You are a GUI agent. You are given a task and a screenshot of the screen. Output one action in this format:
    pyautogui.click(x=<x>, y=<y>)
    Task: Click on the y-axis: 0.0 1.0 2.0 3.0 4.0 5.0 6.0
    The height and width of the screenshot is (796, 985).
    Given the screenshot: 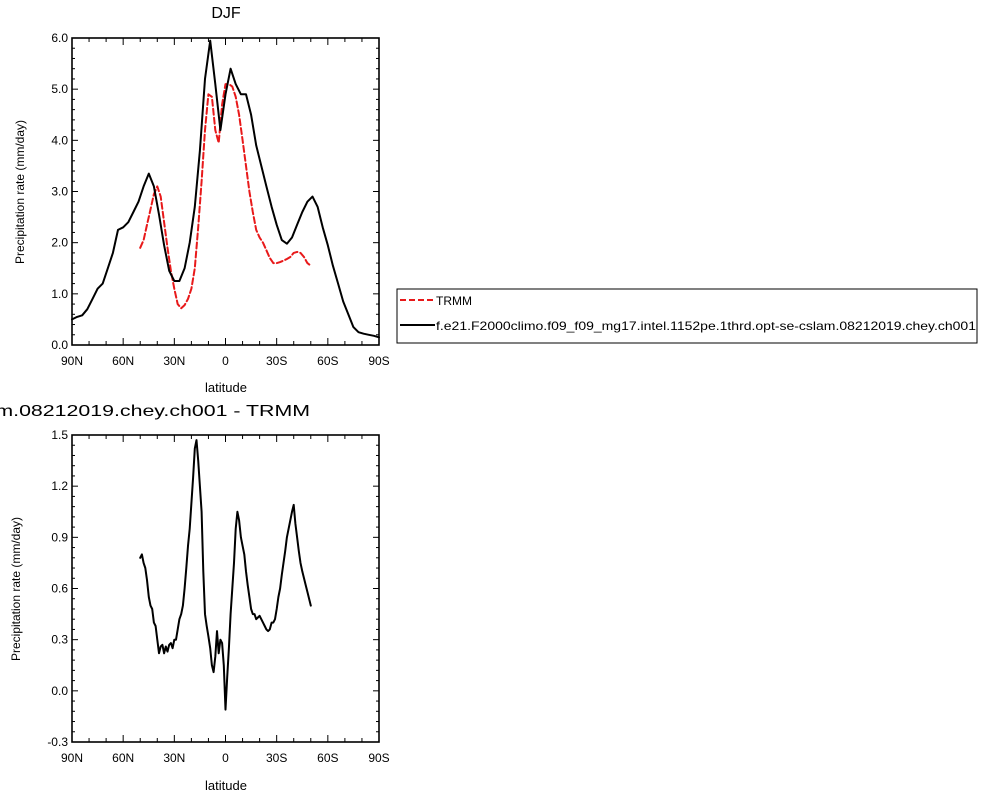 What is the action you would take?
    pyautogui.click(x=215, y=191)
    